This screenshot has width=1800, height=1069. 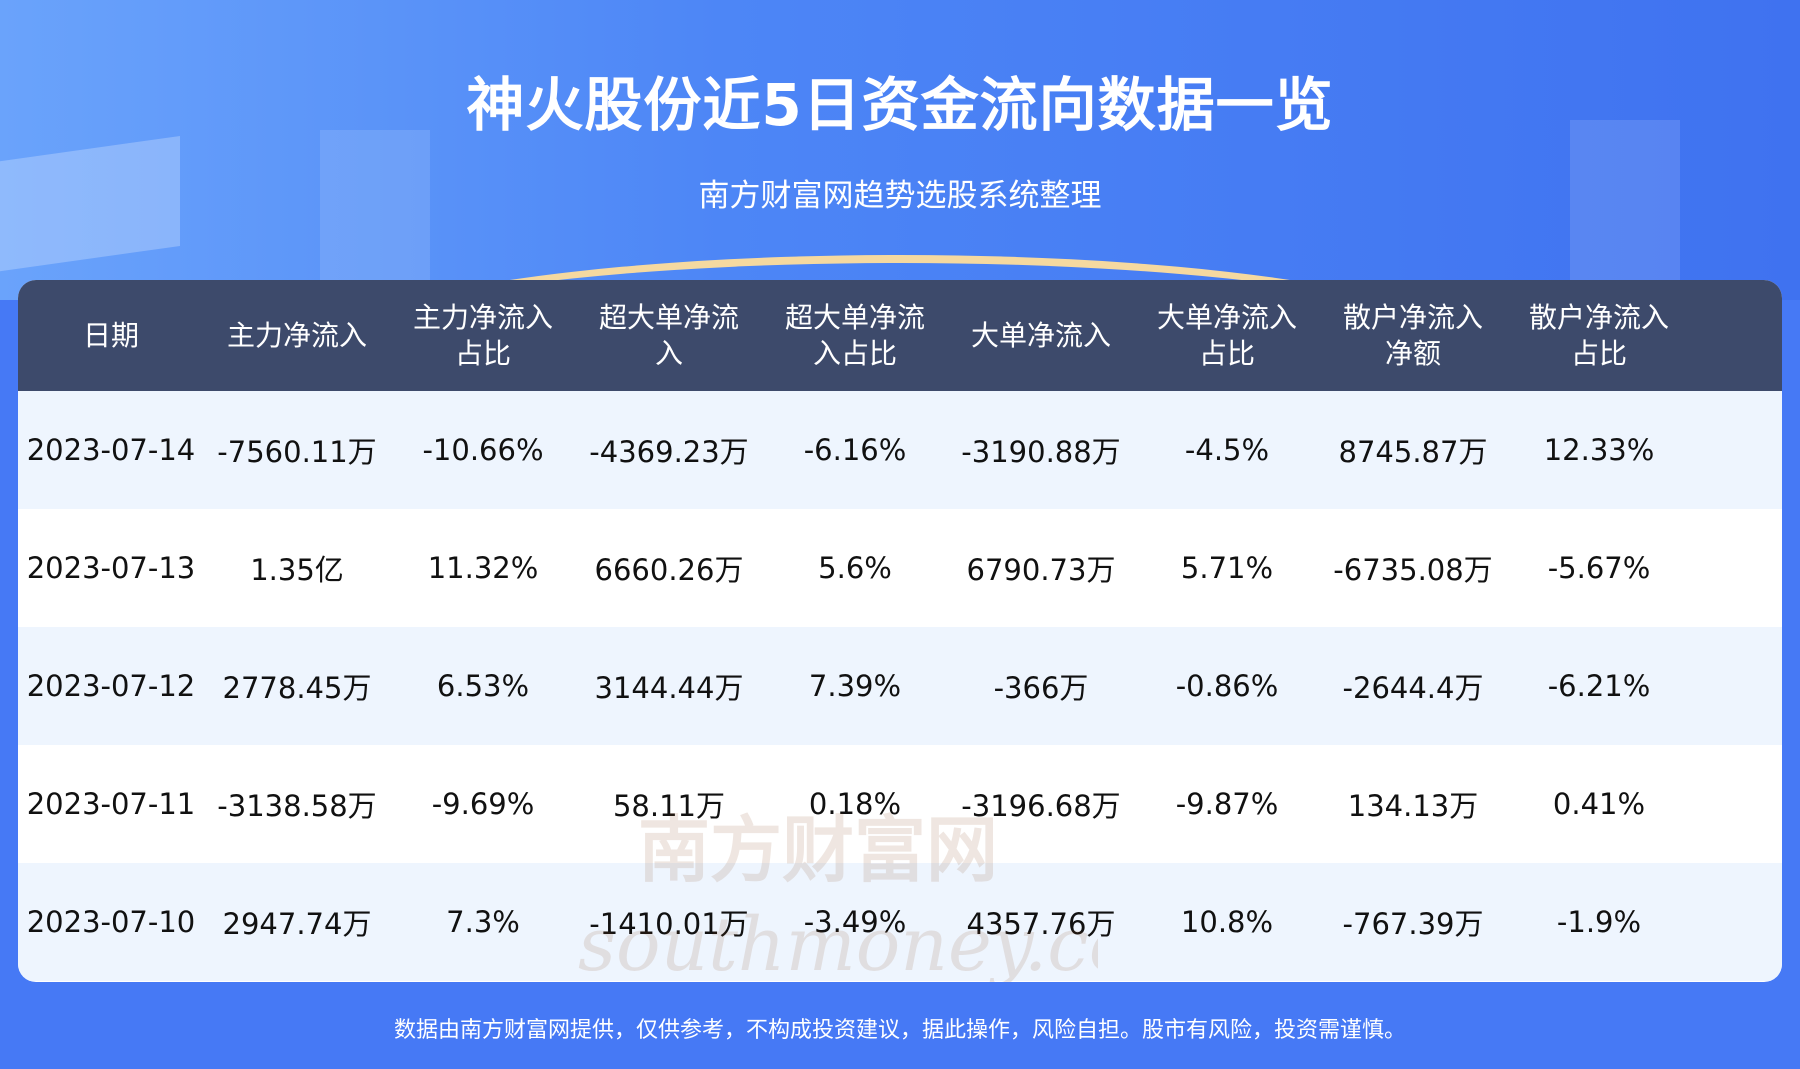 What do you see at coordinates (855, 686) in the screenshot?
I see `table-cell: 7.39%` at bounding box center [855, 686].